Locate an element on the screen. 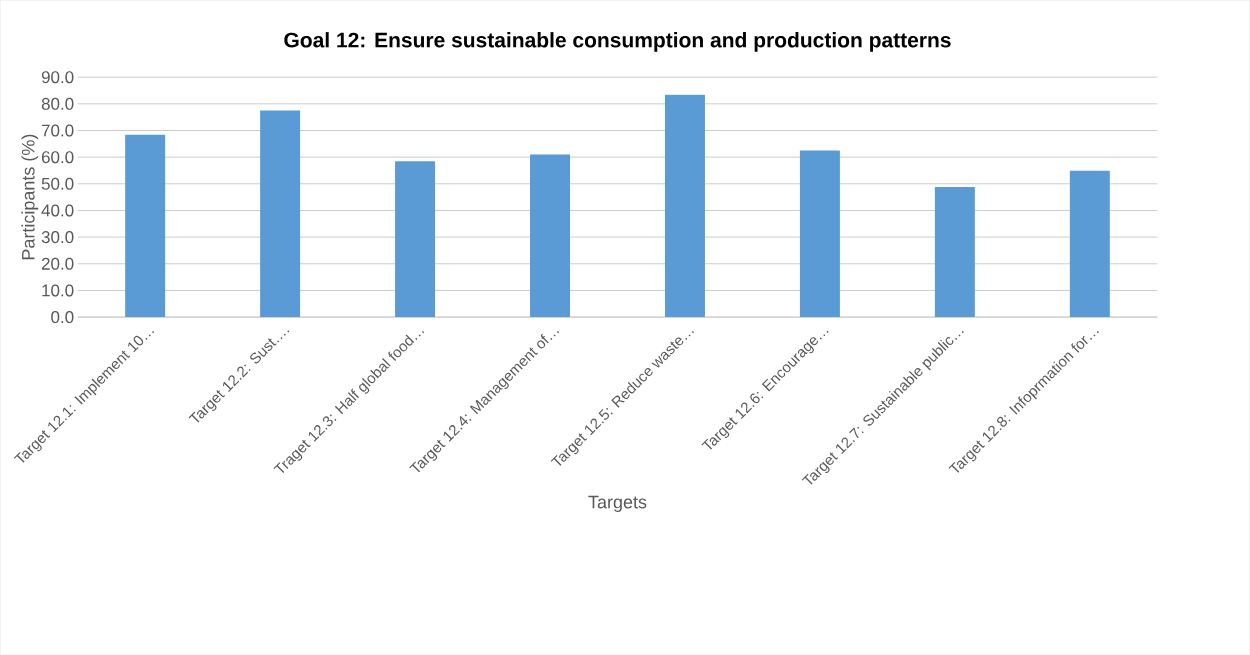 The width and height of the screenshot is (1250, 655). y-tick-label: 20.0 is located at coordinates (57, 263).